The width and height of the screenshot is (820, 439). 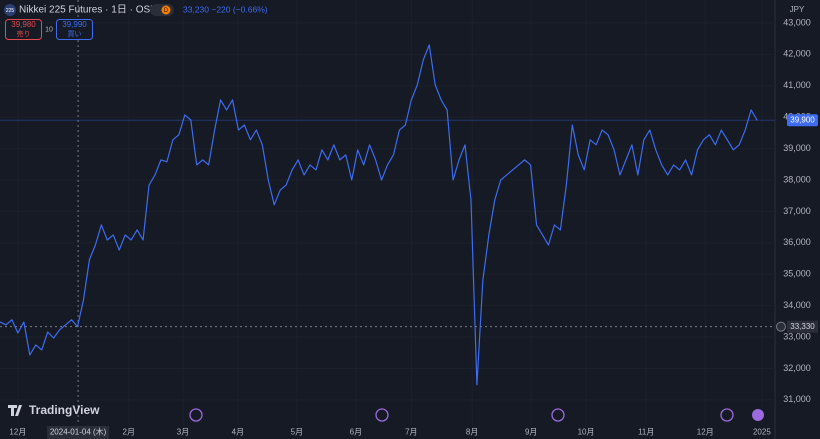 What do you see at coordinates (531, 432) in the screenshot?
I see `x-tick-label: 9月` at bounding box center [531, 432].